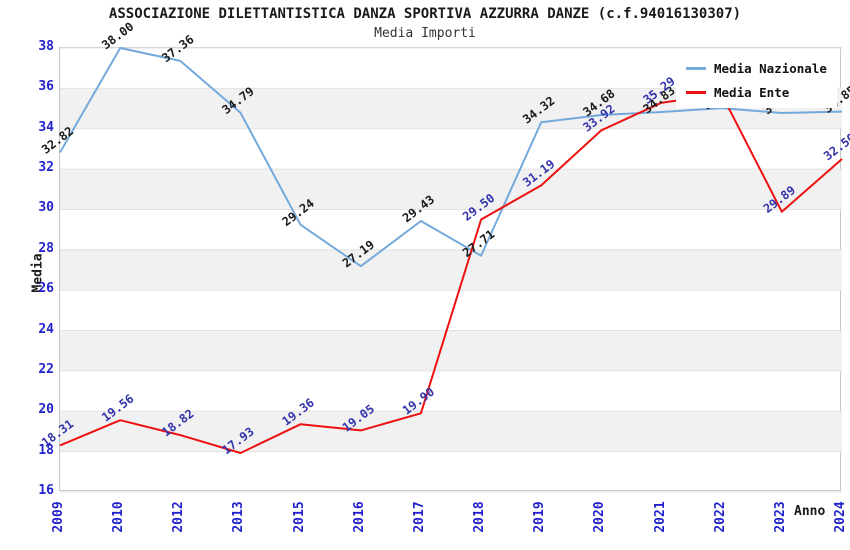 The image size is (850, 550). What do you see at coordinates (359, 517) in the screenshot?
I see `x-tick-label: 2016` at bounding box center [359, 517].